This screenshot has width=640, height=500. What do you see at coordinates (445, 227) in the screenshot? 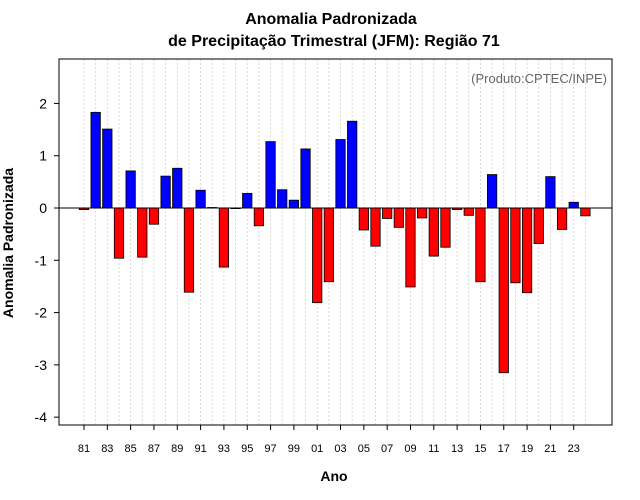
I see `bar-2012` at bounding box center [445, 227].